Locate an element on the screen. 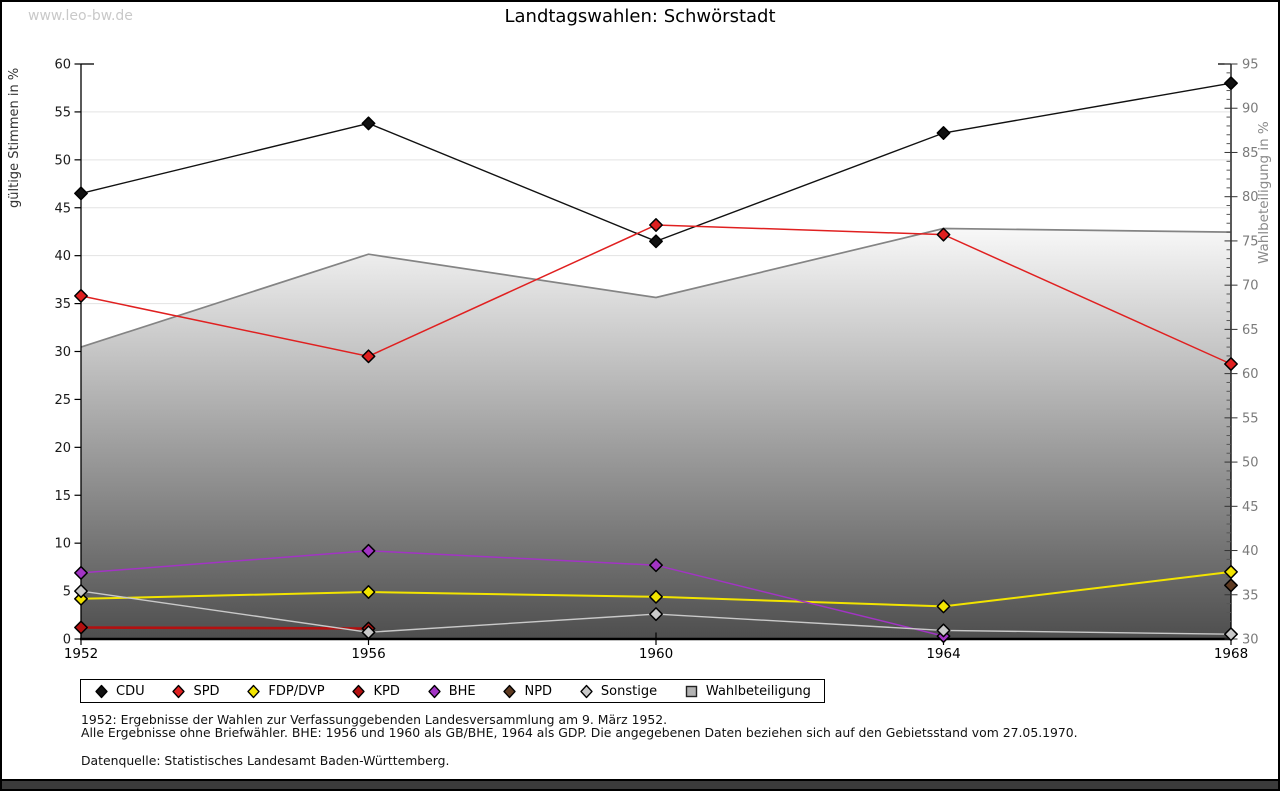 This screenshot has width=1280, height=791. window-bottom-edge is located at coordinates (640, 784).